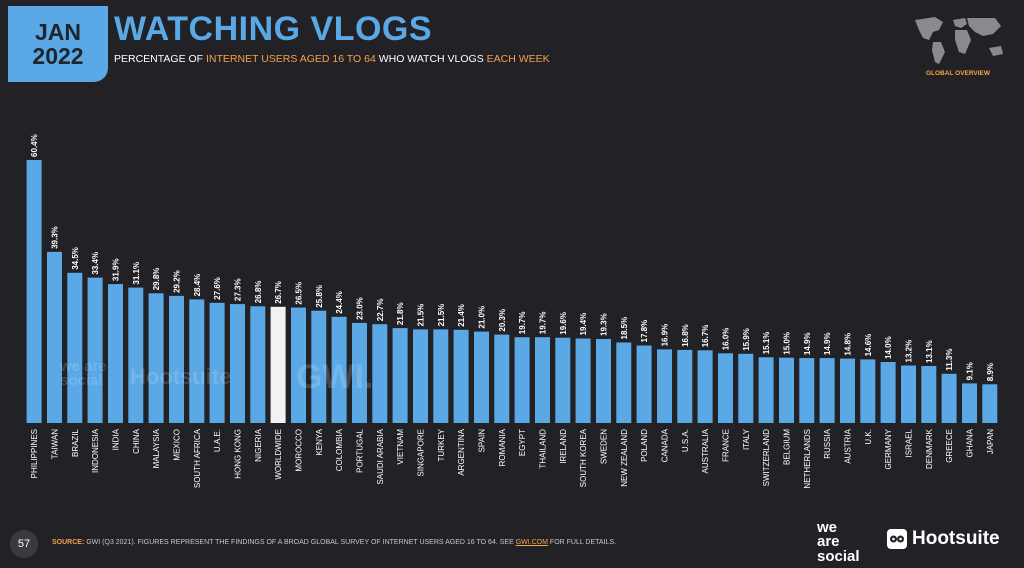  Describe the element at coordinates (217, 362) in the screenshot. I see `bar-u-a-e-` at that location.